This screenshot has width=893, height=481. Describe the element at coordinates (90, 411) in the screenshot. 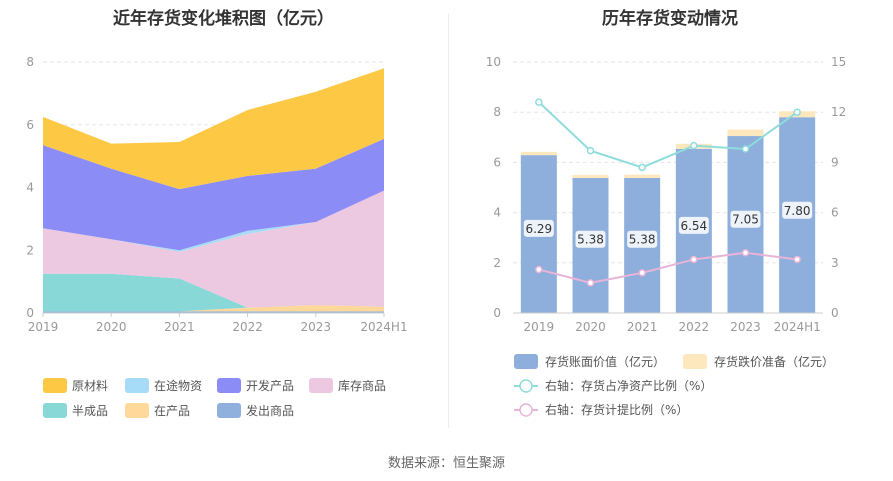

I see `legend-label: 半成品` at that location.